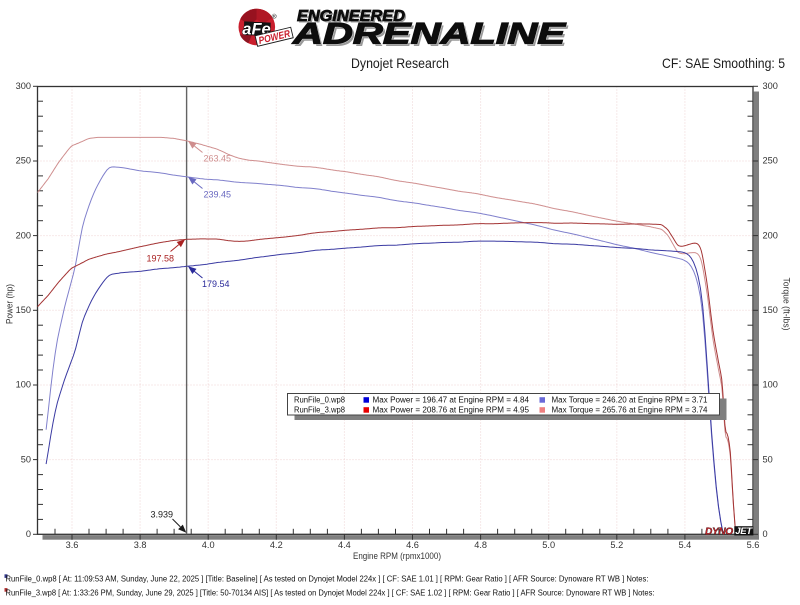  I want to click on svg-text:Max Power = 208.76 at Engine R: Max Power = 208.76 at Engine RPM = 4.95, so click(451, 410).